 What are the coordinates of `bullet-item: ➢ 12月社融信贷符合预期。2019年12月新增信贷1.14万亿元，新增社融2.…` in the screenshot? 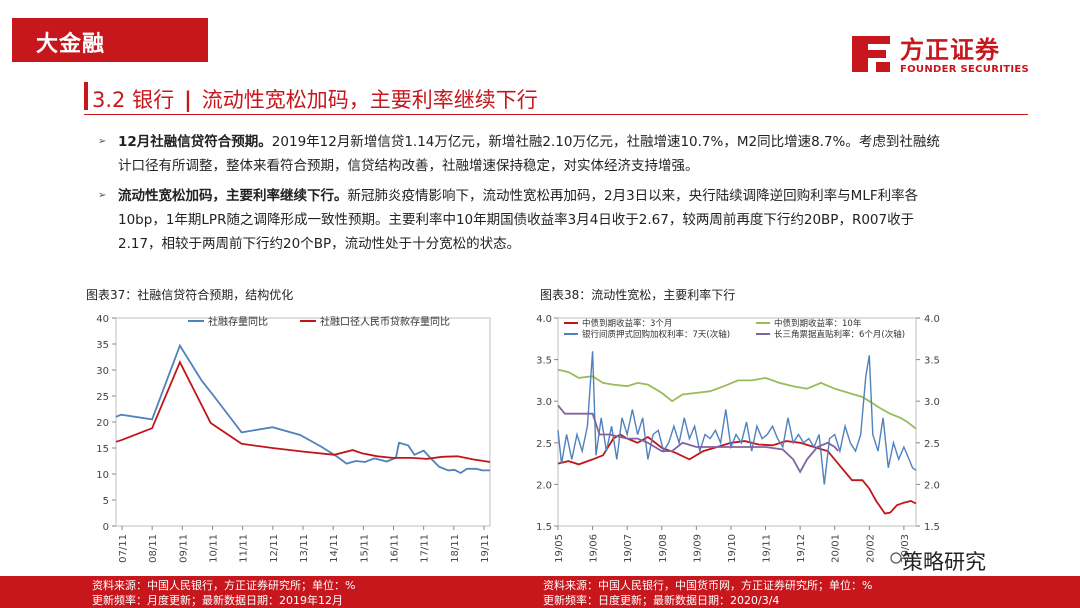 It's located at (523, 154).